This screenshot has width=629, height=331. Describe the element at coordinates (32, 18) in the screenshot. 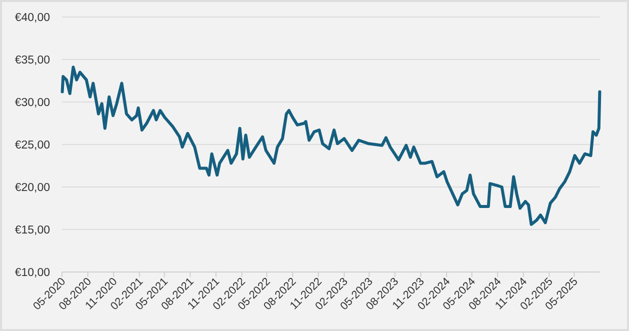

I see `y-tick-label: €40,00` at that location.